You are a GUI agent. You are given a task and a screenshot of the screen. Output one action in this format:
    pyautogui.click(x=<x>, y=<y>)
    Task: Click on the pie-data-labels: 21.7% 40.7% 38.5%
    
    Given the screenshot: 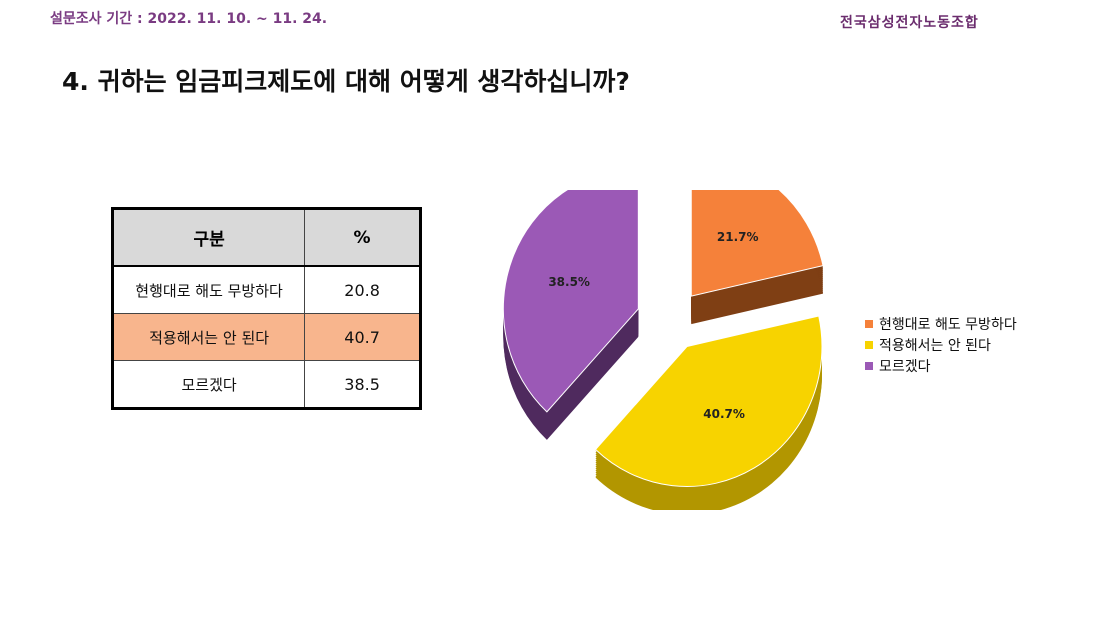 What is the action you would take?
    pyautogui.click(x=653, y=325)
    